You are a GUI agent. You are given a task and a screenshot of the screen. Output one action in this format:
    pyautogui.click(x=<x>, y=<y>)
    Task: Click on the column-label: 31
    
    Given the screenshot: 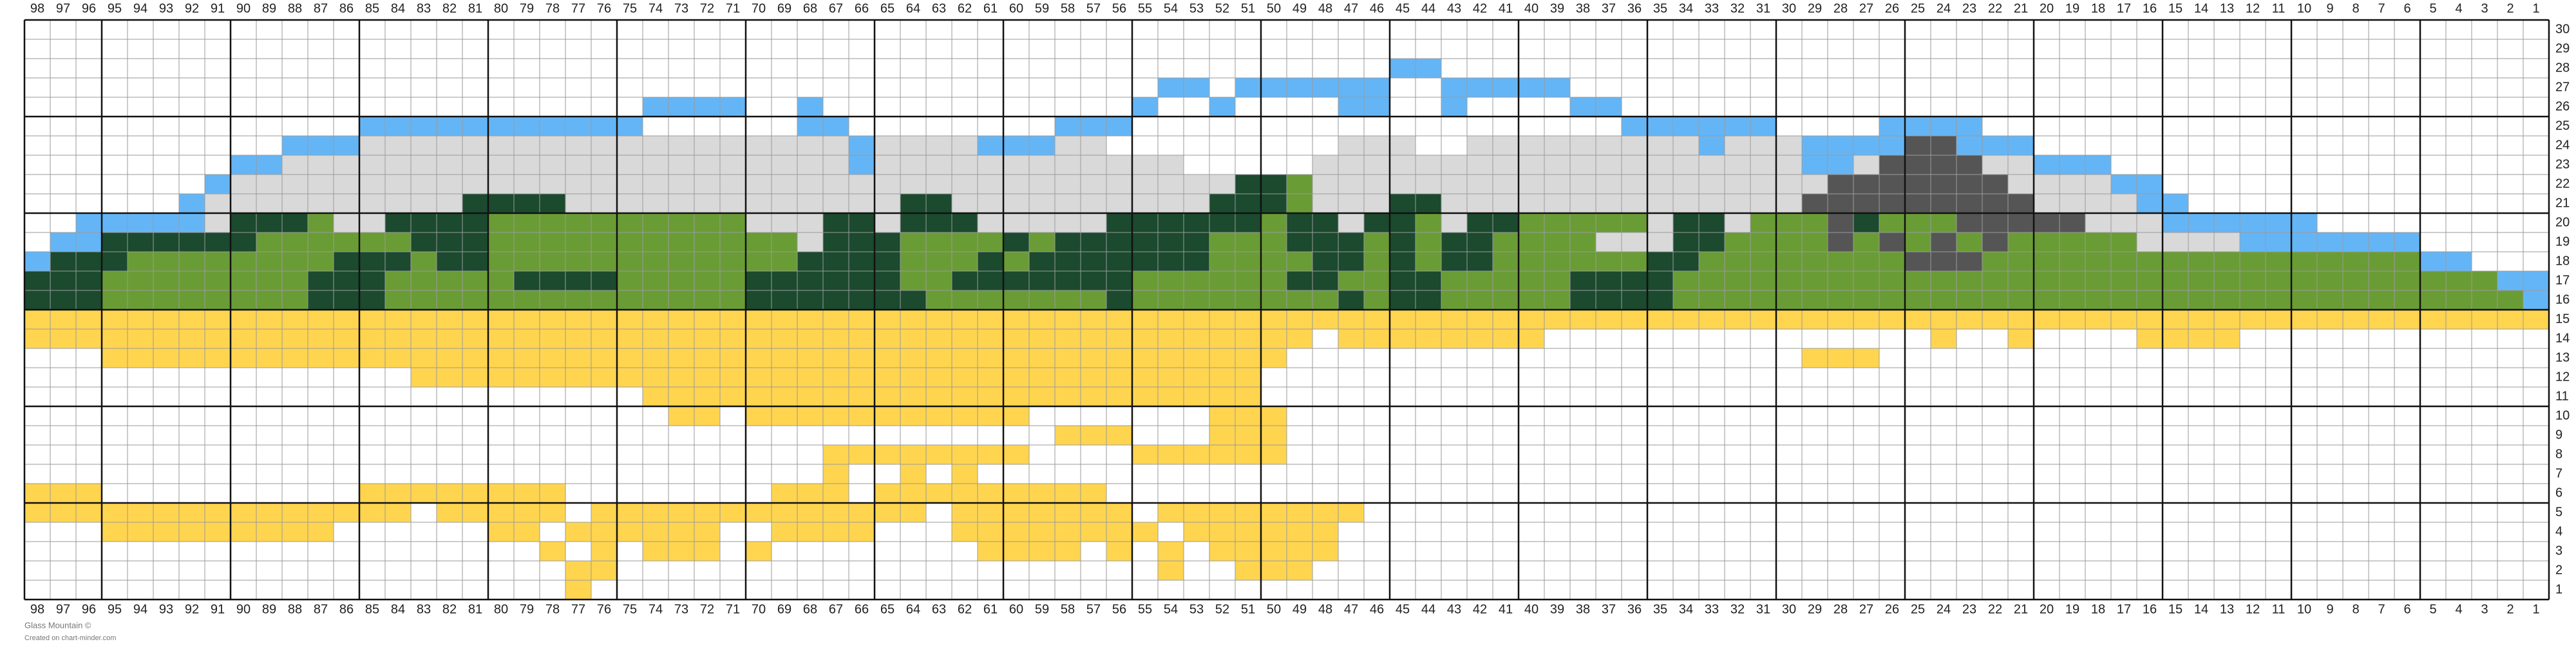 What is the action you would take?
    pyautogui.click(x=1763, y=8)
    